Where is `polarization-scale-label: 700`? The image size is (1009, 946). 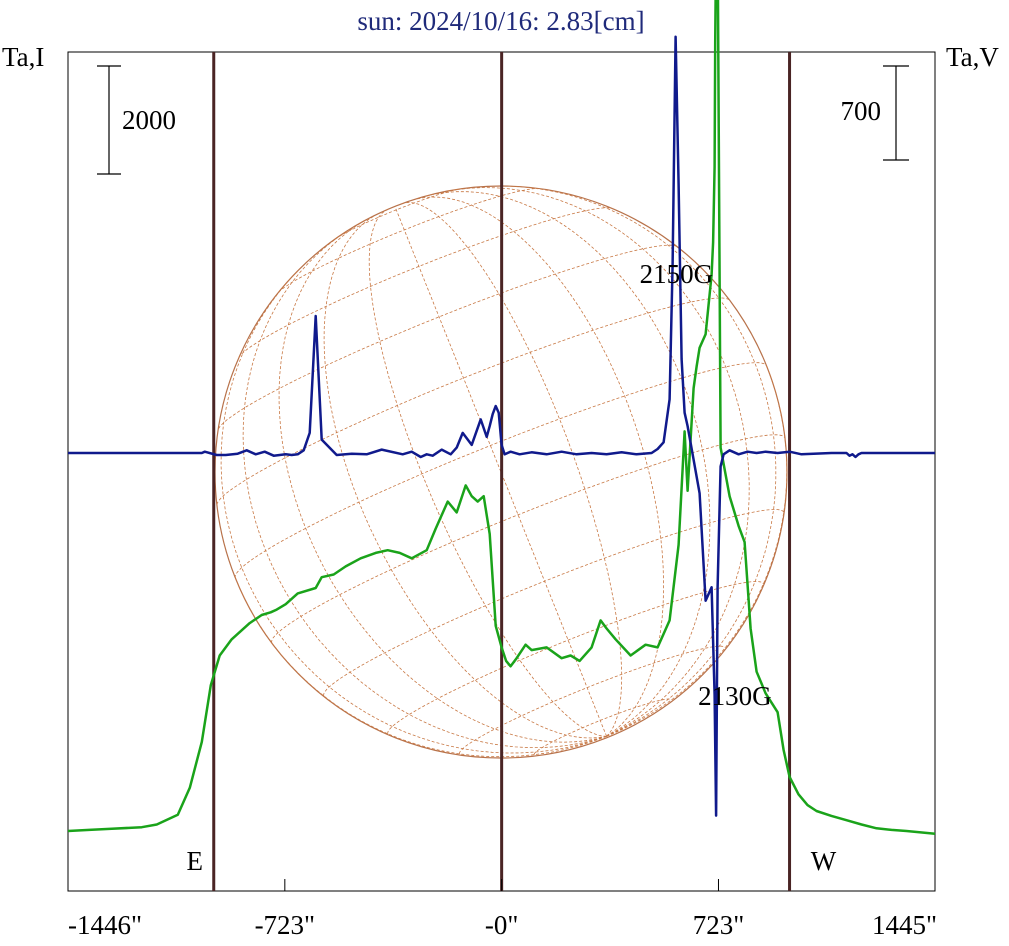 polarization-scale-label: 700 is located at coordinates (861, 111).